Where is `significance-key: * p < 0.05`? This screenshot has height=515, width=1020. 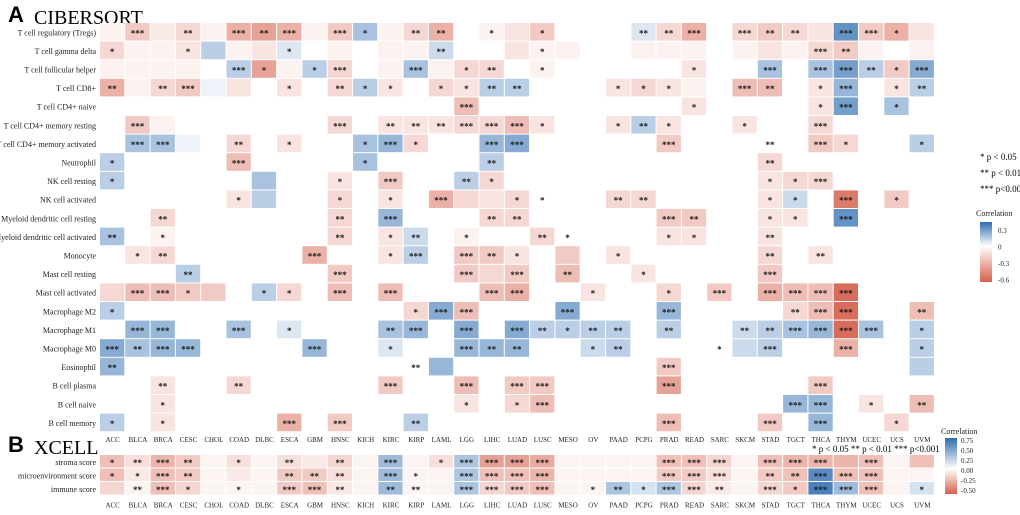
significance-key: * p < 0.05 is located at coordinates (998, 157).